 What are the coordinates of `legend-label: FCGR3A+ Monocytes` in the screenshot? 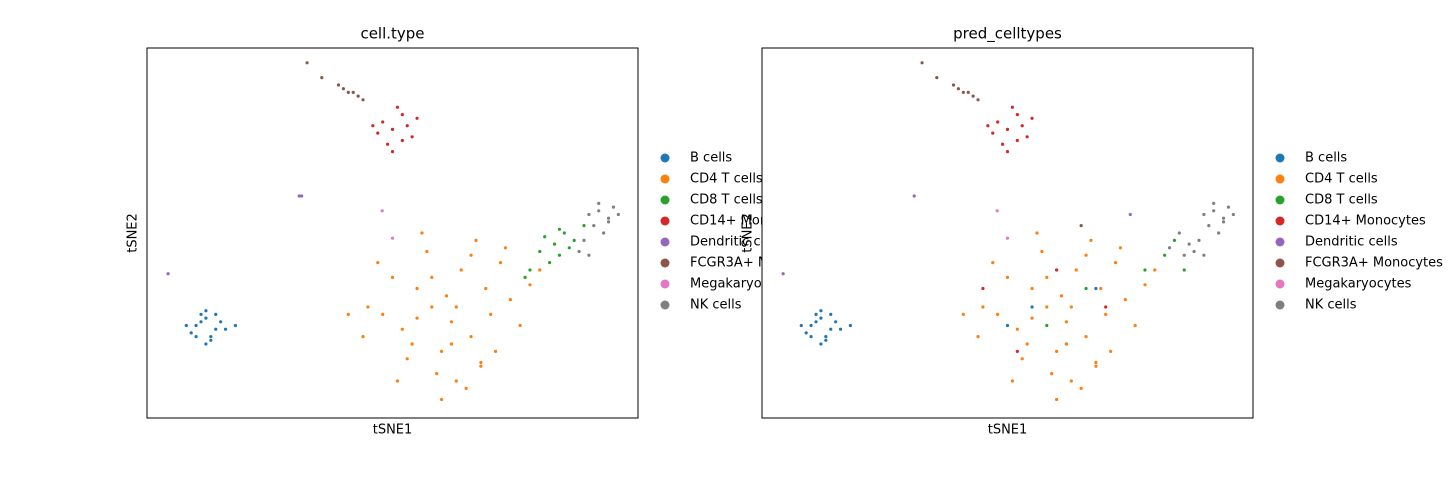 It's located at (1374, 263).